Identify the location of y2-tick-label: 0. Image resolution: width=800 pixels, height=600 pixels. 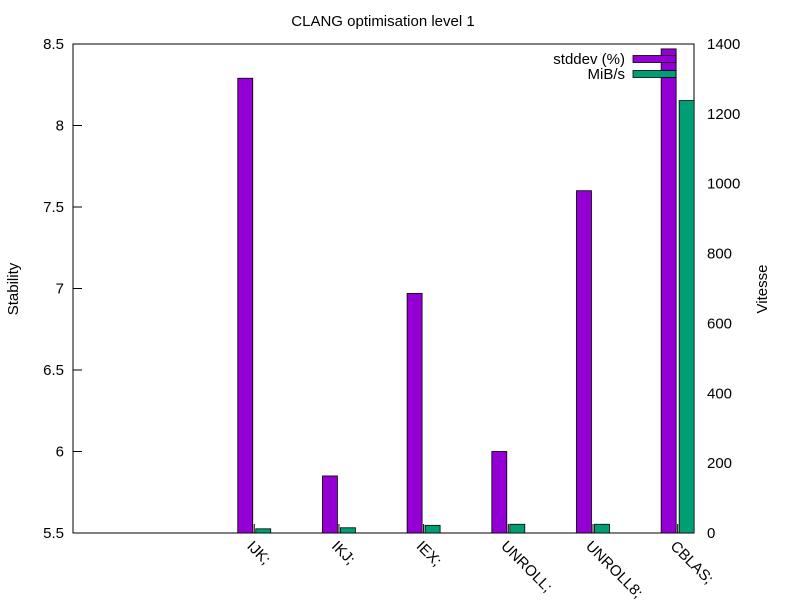
(711, 533).